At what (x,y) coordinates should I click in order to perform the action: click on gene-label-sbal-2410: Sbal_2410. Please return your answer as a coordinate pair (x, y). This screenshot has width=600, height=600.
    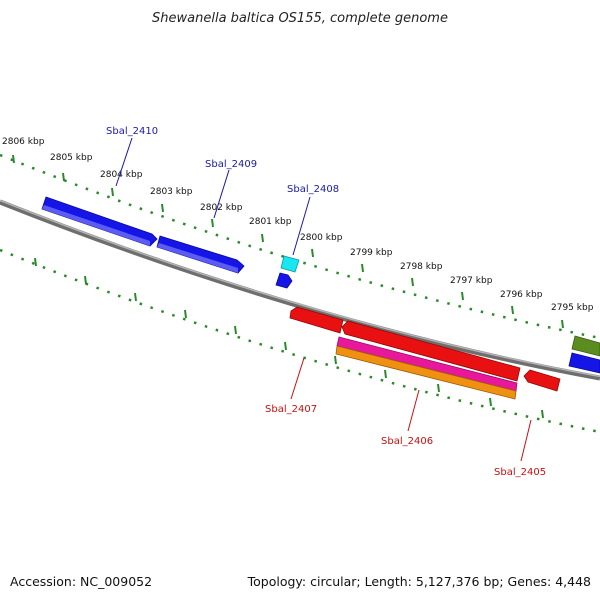
    Looking at the image, I should click on (132, 131).